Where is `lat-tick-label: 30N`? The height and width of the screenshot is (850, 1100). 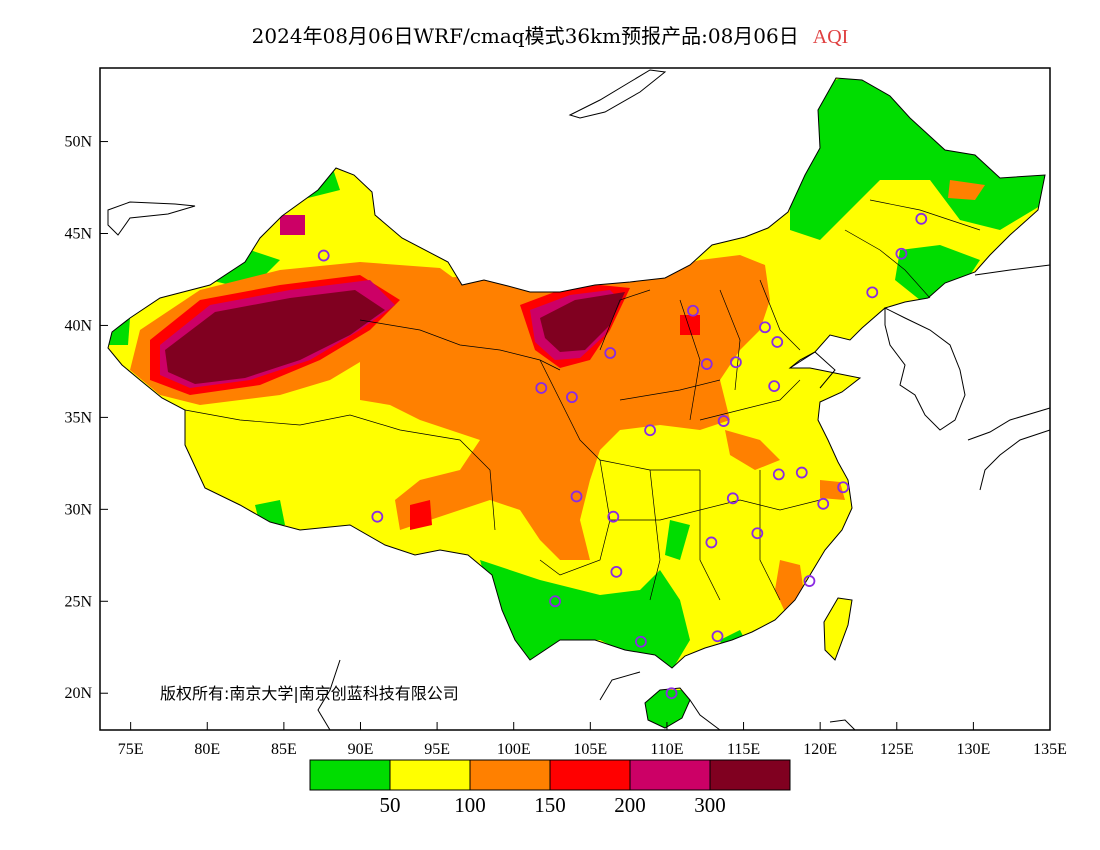 lat-tick-label: 30N is located at coordinates (78, 509).